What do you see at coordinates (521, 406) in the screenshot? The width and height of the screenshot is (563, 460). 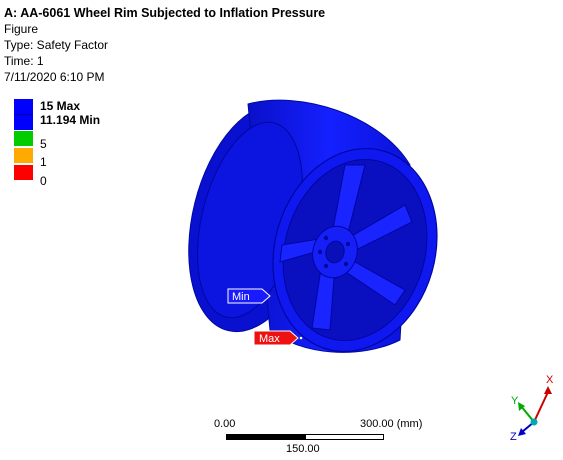 I see `y-axis-arrow` at bounding box center [521, 406].